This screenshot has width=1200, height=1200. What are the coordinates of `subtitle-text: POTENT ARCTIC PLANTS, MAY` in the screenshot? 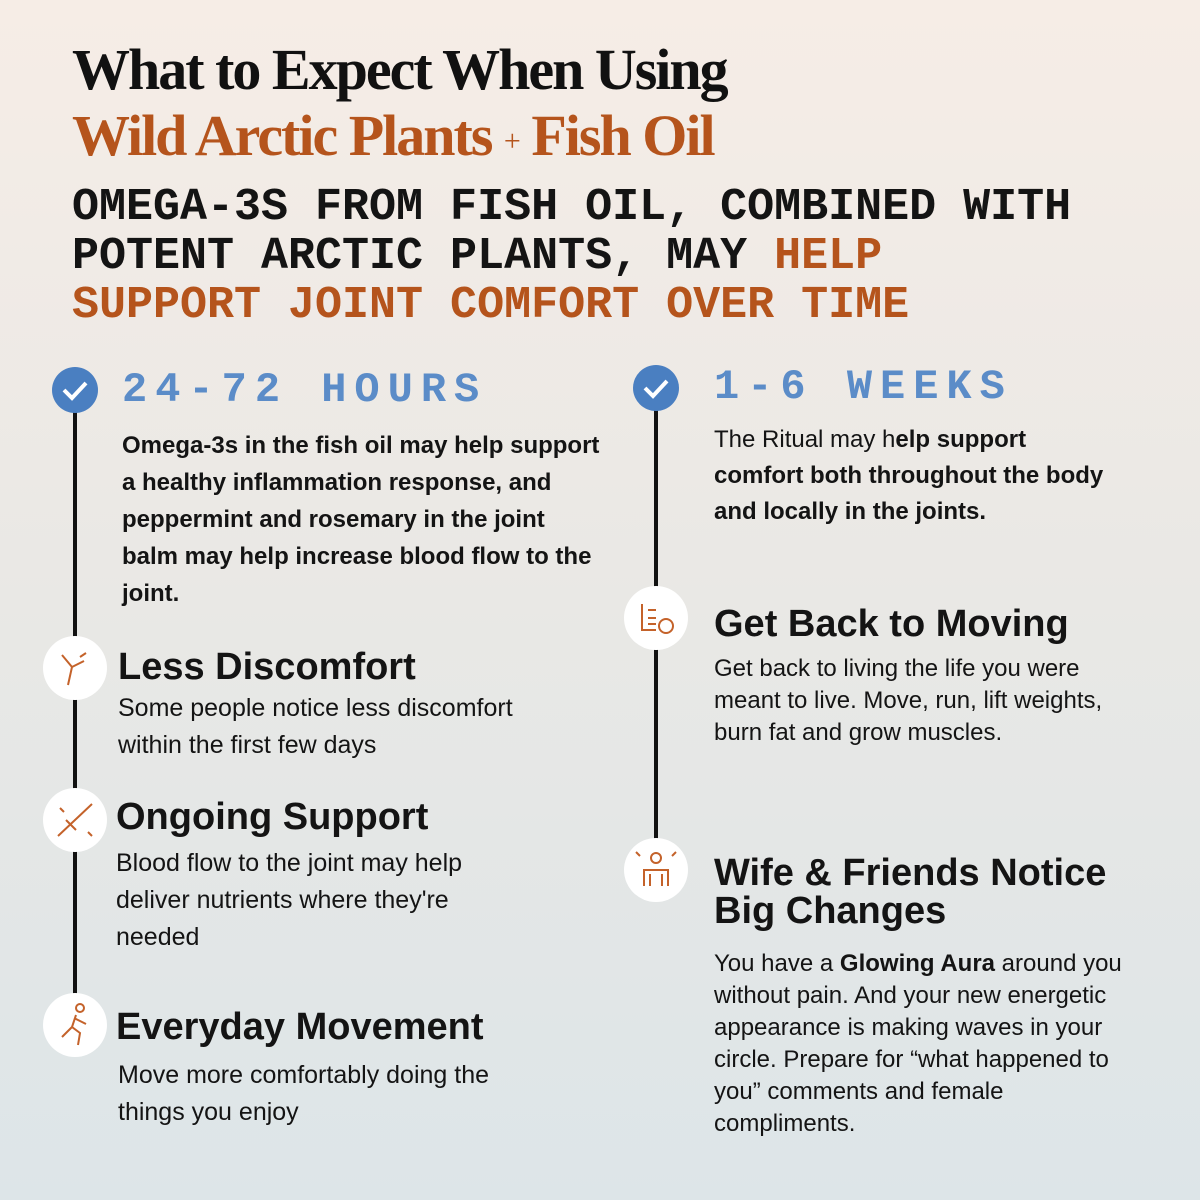 It's located at (410, 256).